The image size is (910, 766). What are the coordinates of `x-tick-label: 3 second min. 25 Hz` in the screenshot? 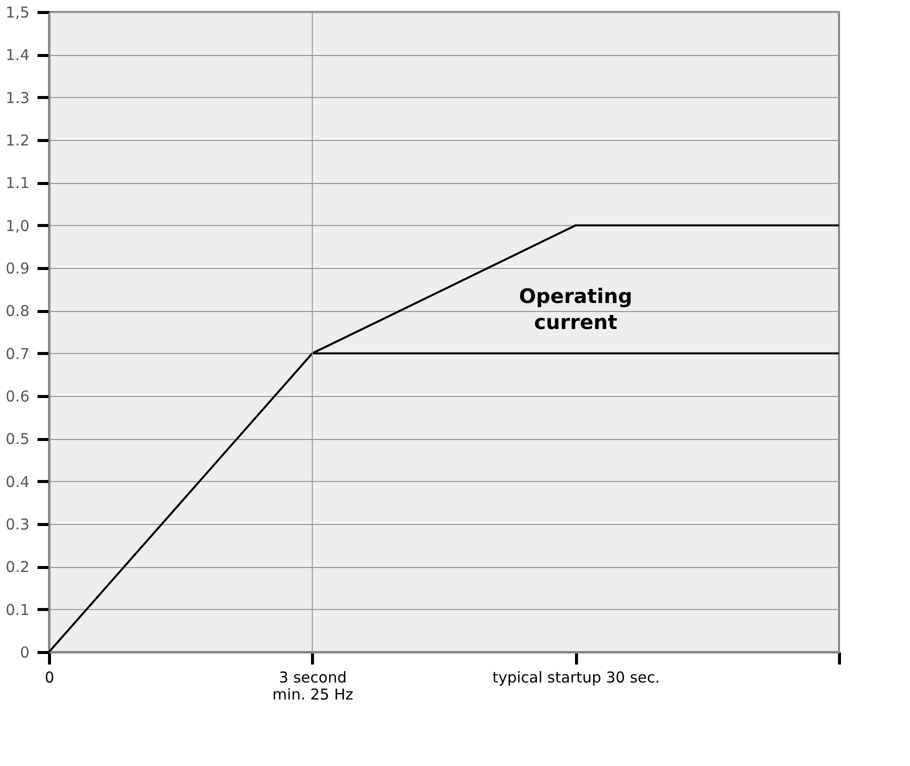 It's located at (313, 686).